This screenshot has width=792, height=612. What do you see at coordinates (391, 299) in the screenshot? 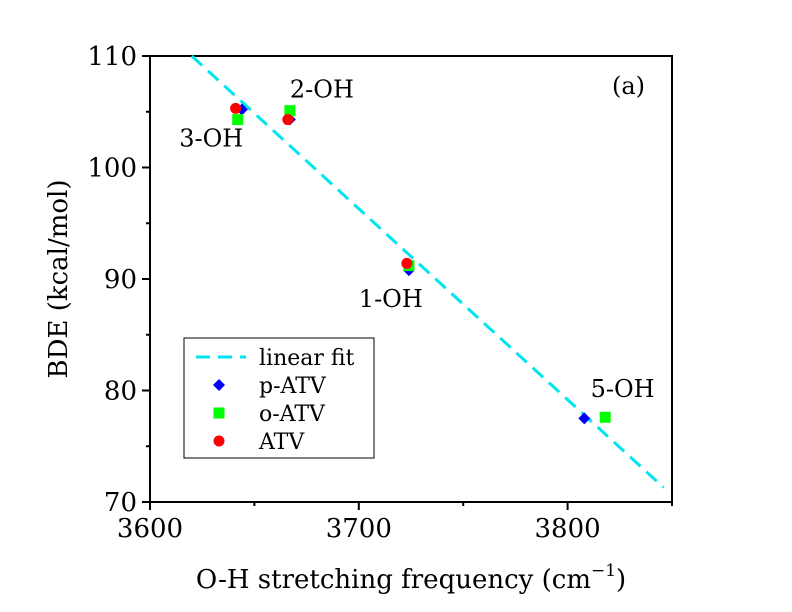
I see `point-annotation: 1-OH` at bounding box center [391, 299].